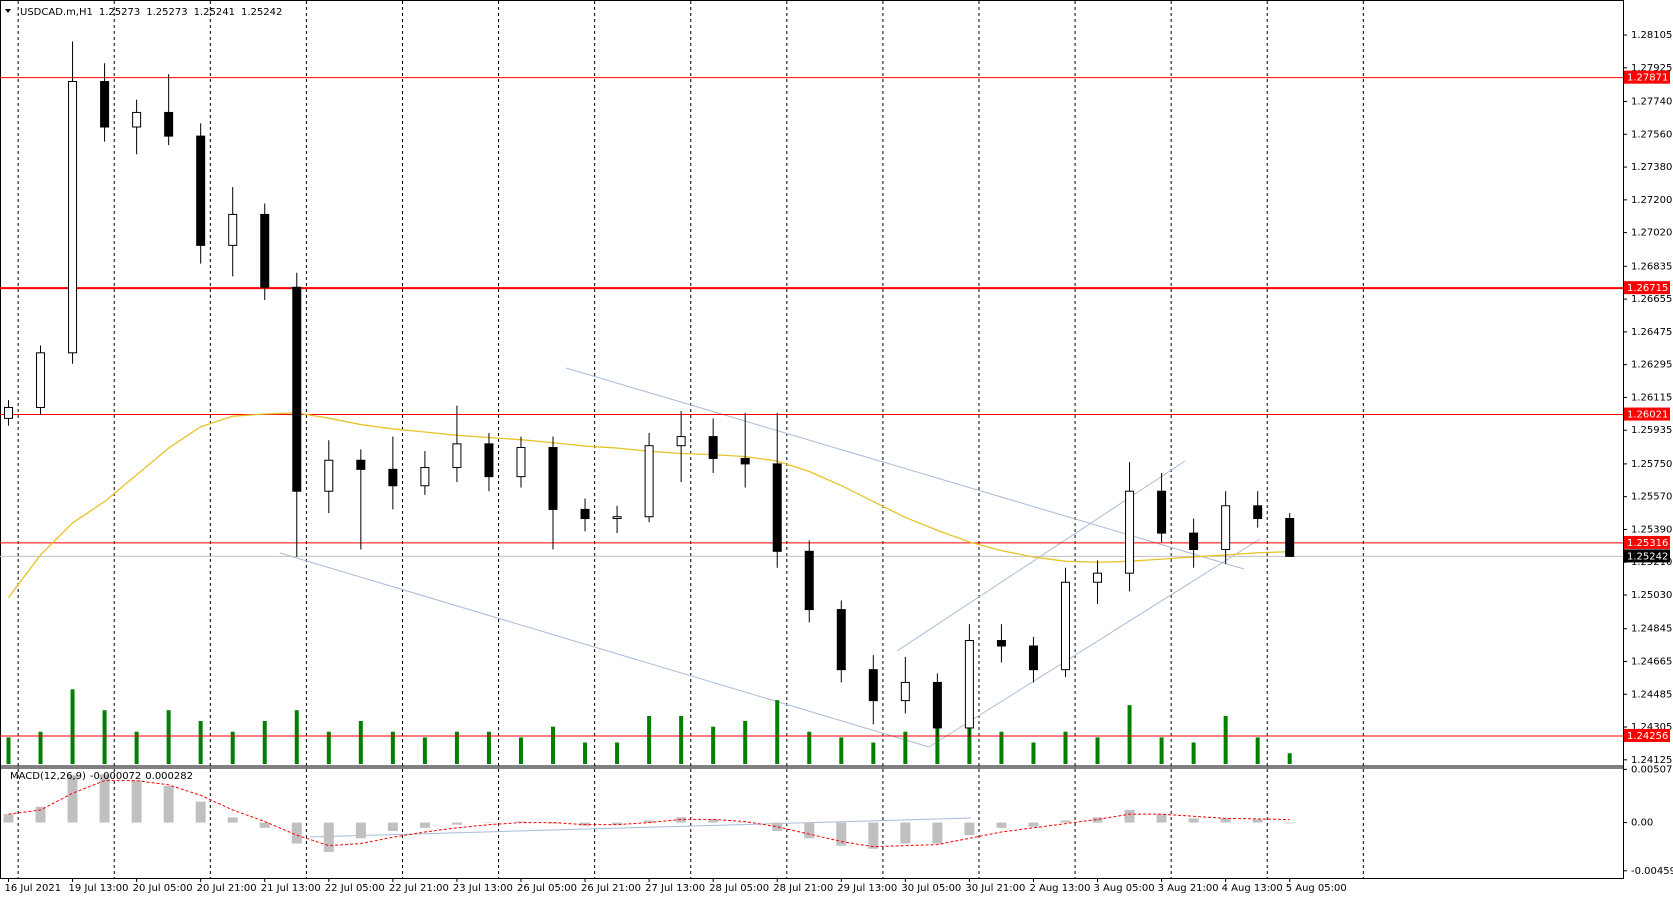 The image size is (1673, 897). Describe the element at coordinates (1651, 200) in the screenshot. I see `y-tick-label: 1.27200` at that location.